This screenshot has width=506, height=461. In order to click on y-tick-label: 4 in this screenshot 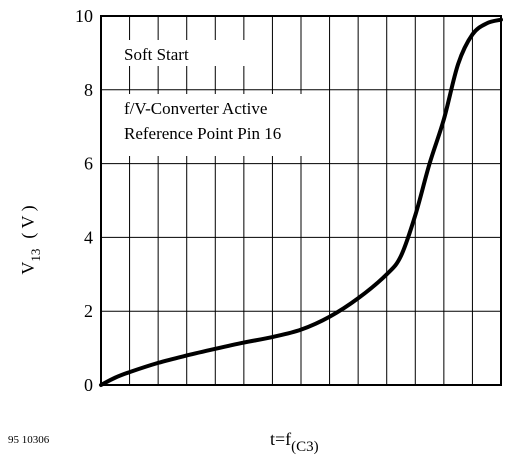, I will do `click(88, 237)`.